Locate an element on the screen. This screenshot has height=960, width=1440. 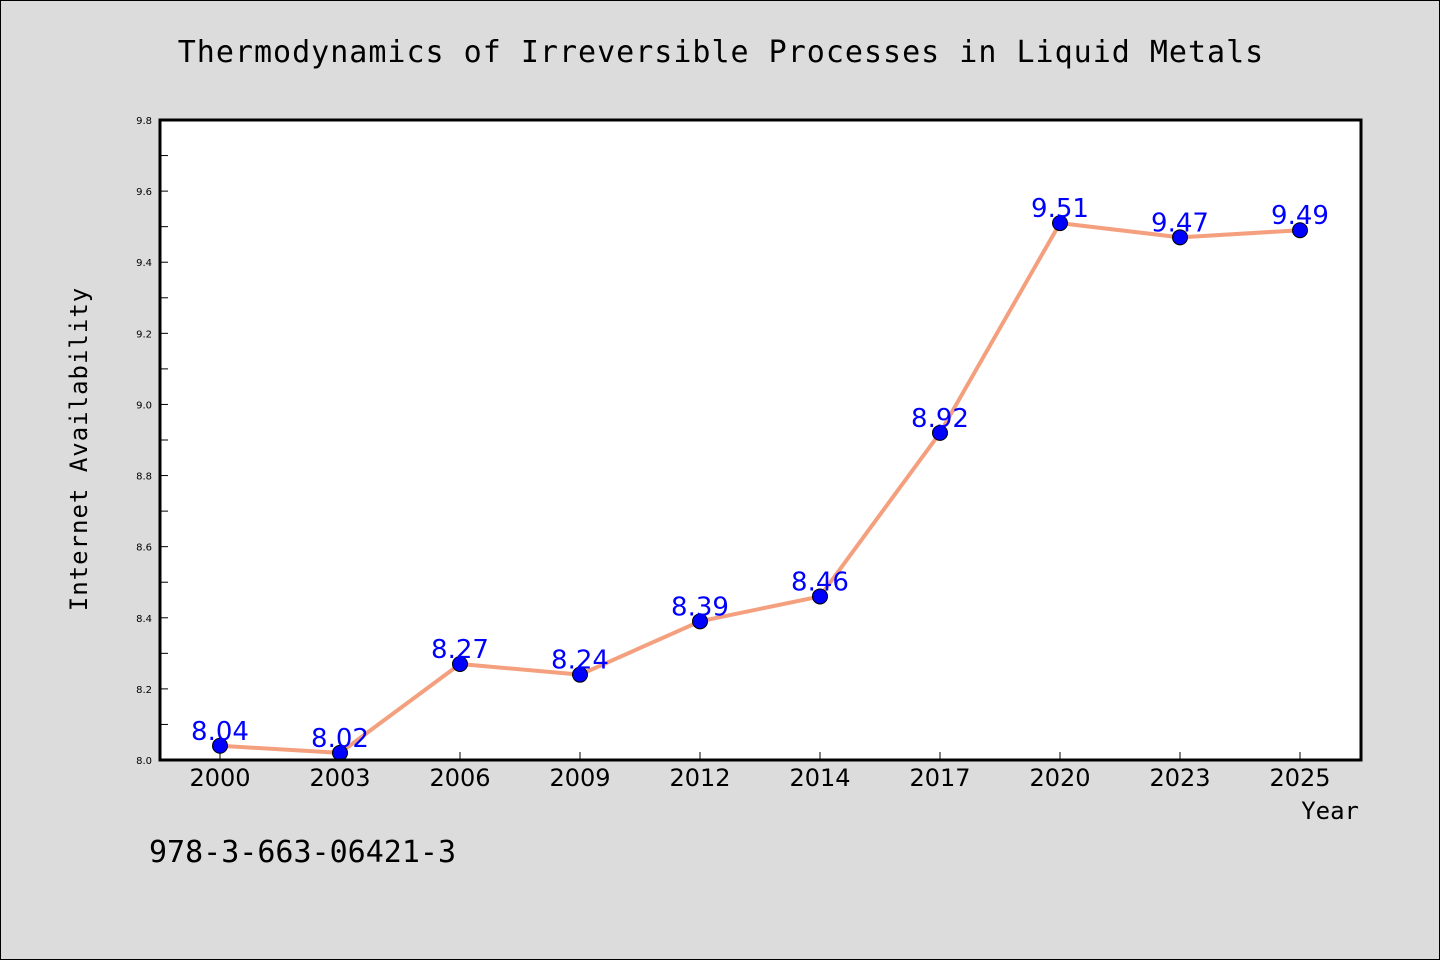
x-tick-label: 2003 is located at coordinates (339, 778).